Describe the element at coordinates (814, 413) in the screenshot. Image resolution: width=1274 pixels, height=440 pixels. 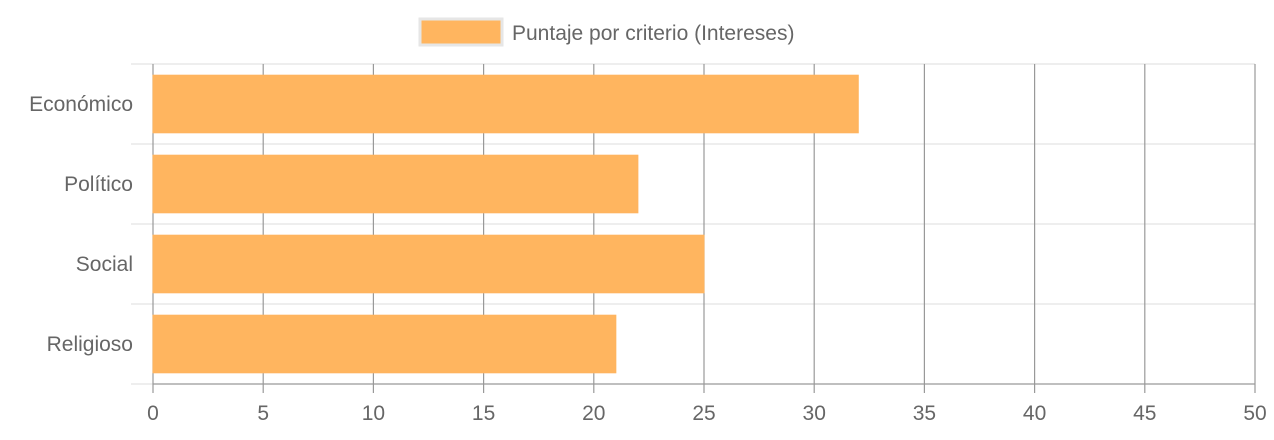
I see `x-tick-label: 30` at that location.